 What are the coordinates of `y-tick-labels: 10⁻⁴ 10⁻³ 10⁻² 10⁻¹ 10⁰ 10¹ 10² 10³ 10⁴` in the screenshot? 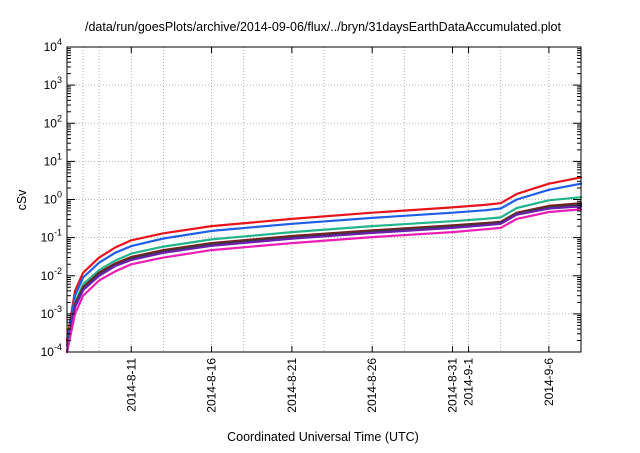 It's located at (51, 198).